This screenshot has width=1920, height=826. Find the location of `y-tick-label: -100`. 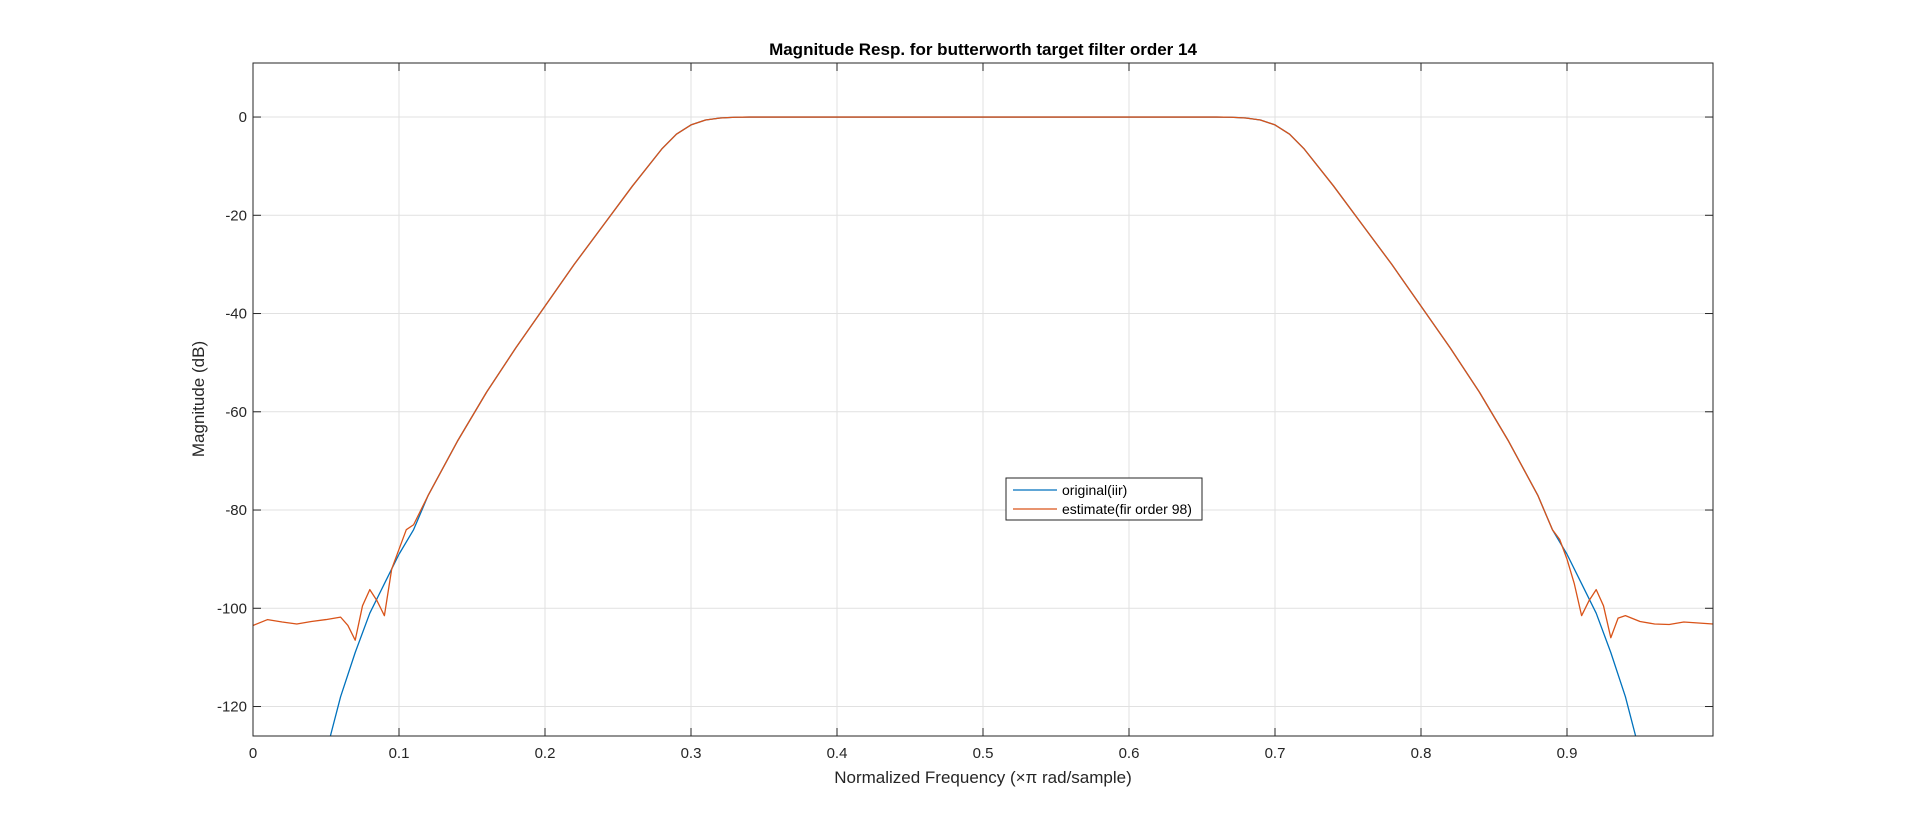

y-tick-label: -100 is located at coordinates (232, 608).